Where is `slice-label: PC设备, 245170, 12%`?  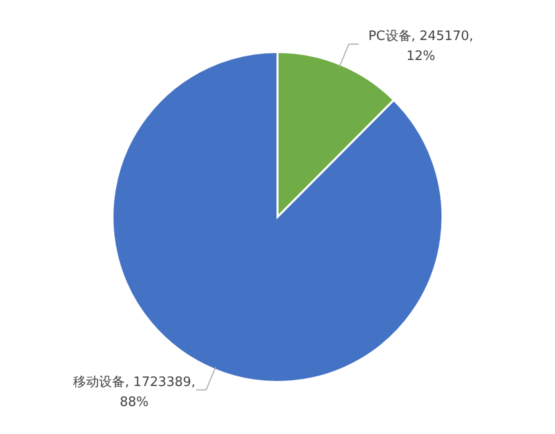 slice-label: PC设备, 245170, 12% is located at coordinates (421, 46).